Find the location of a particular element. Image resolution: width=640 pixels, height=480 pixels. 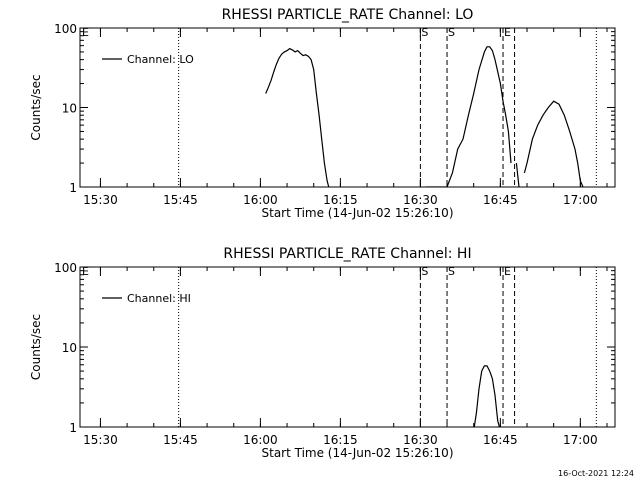

chart-title: RHESSI PARTICLE_RATE Channel: HI is located at coordinates (347, 254).